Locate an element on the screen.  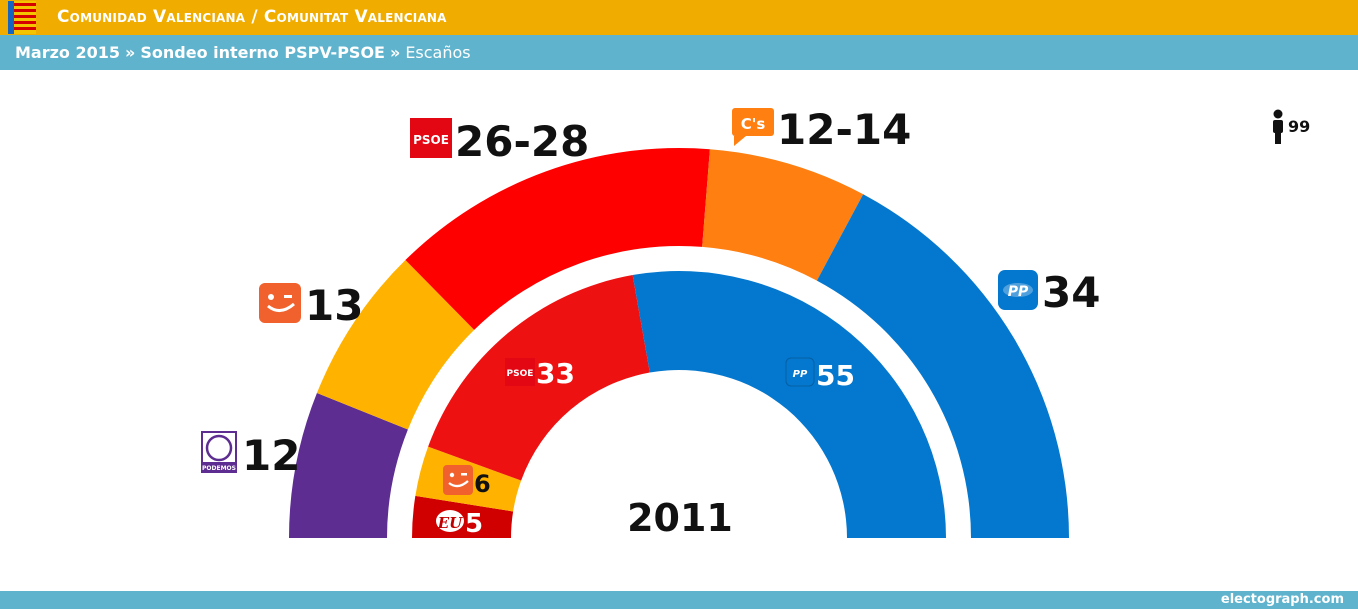
pp-2011-seats: 55 is located at coordinates (835, 375).